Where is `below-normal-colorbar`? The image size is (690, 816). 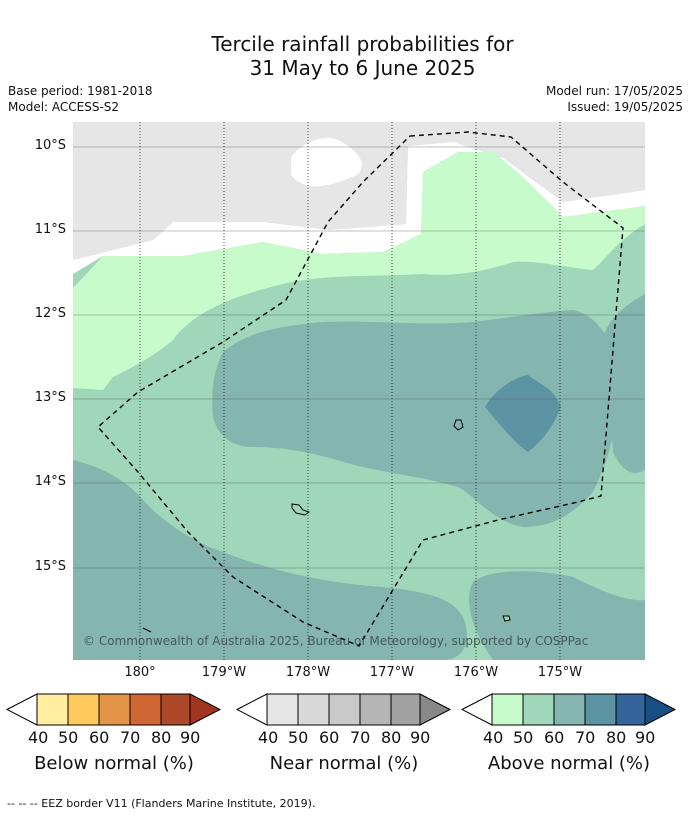
below-normal-colorbar is located at coordinates (114, 709).